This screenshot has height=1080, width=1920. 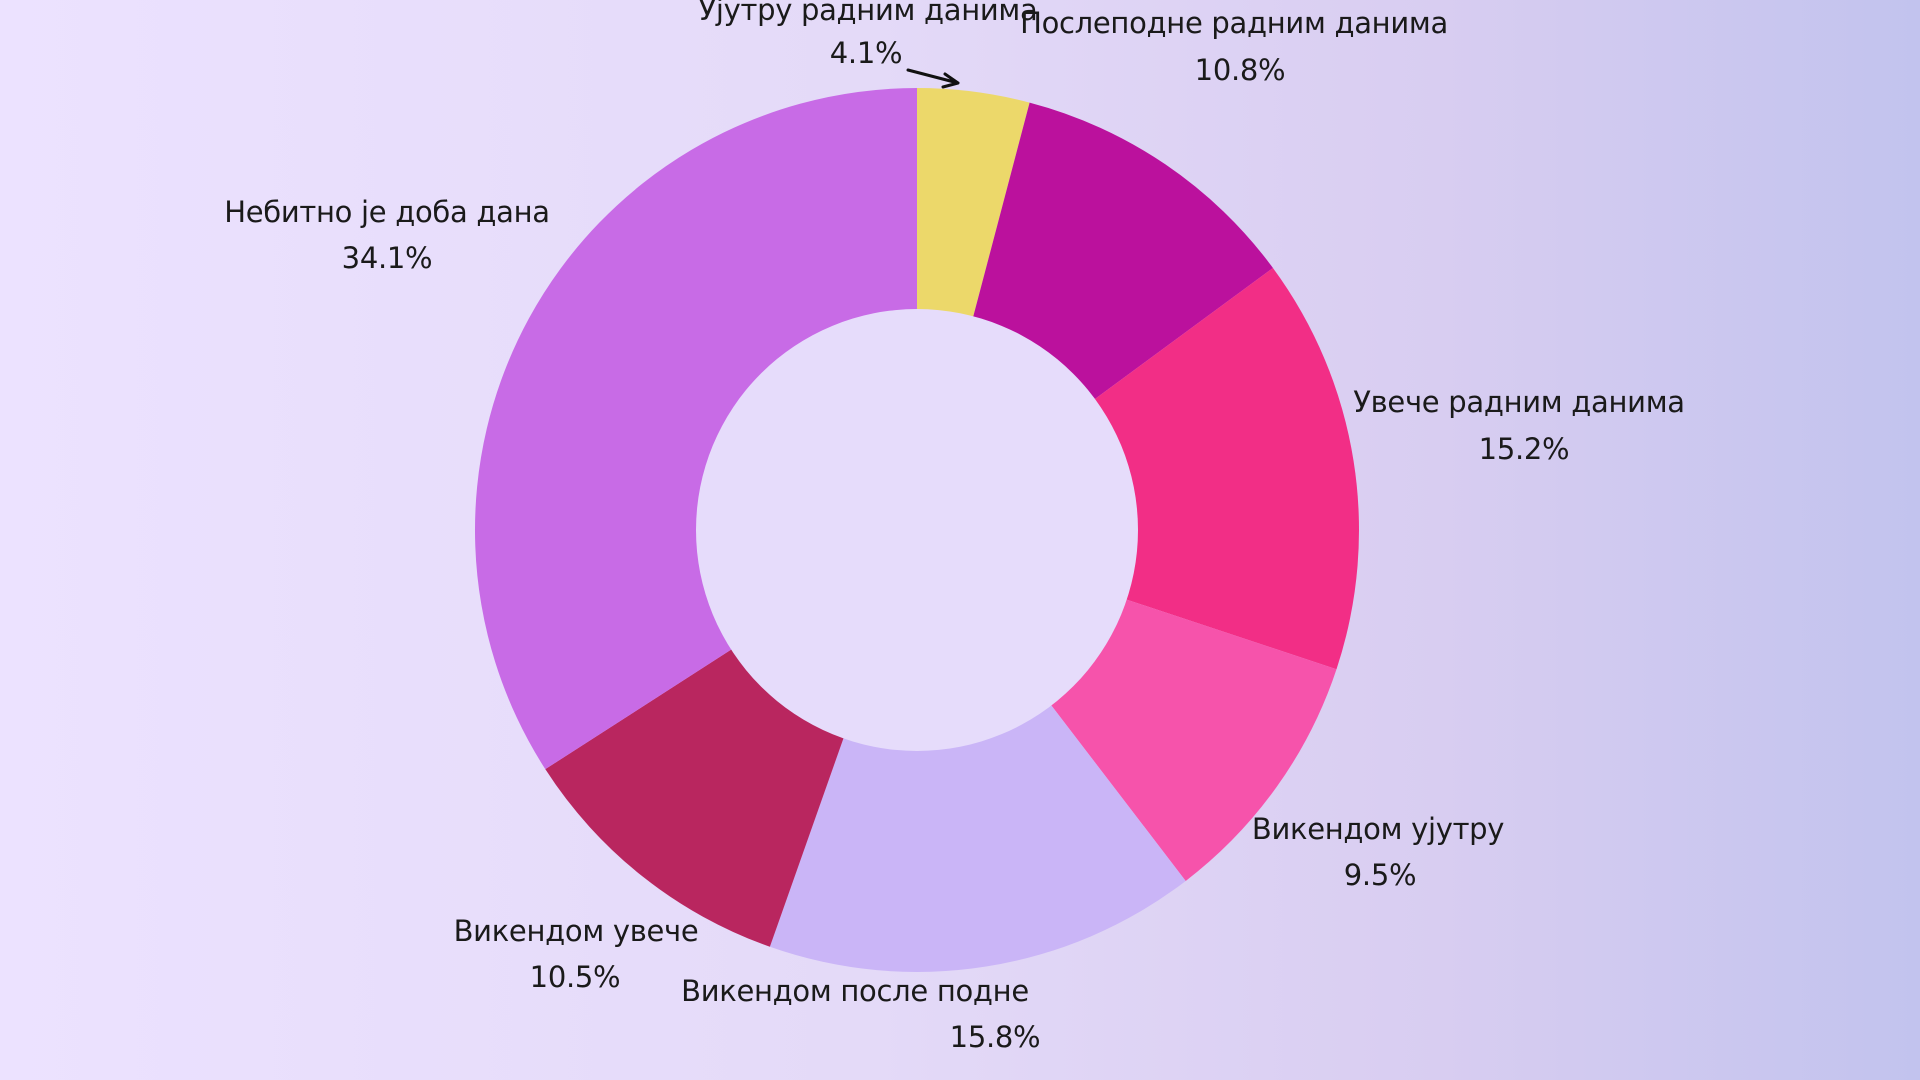 What do you see at coordinates (387, 258) in the screenshot?
I see `slice-value-label: 34.1%` at bounding box center [387, 258].